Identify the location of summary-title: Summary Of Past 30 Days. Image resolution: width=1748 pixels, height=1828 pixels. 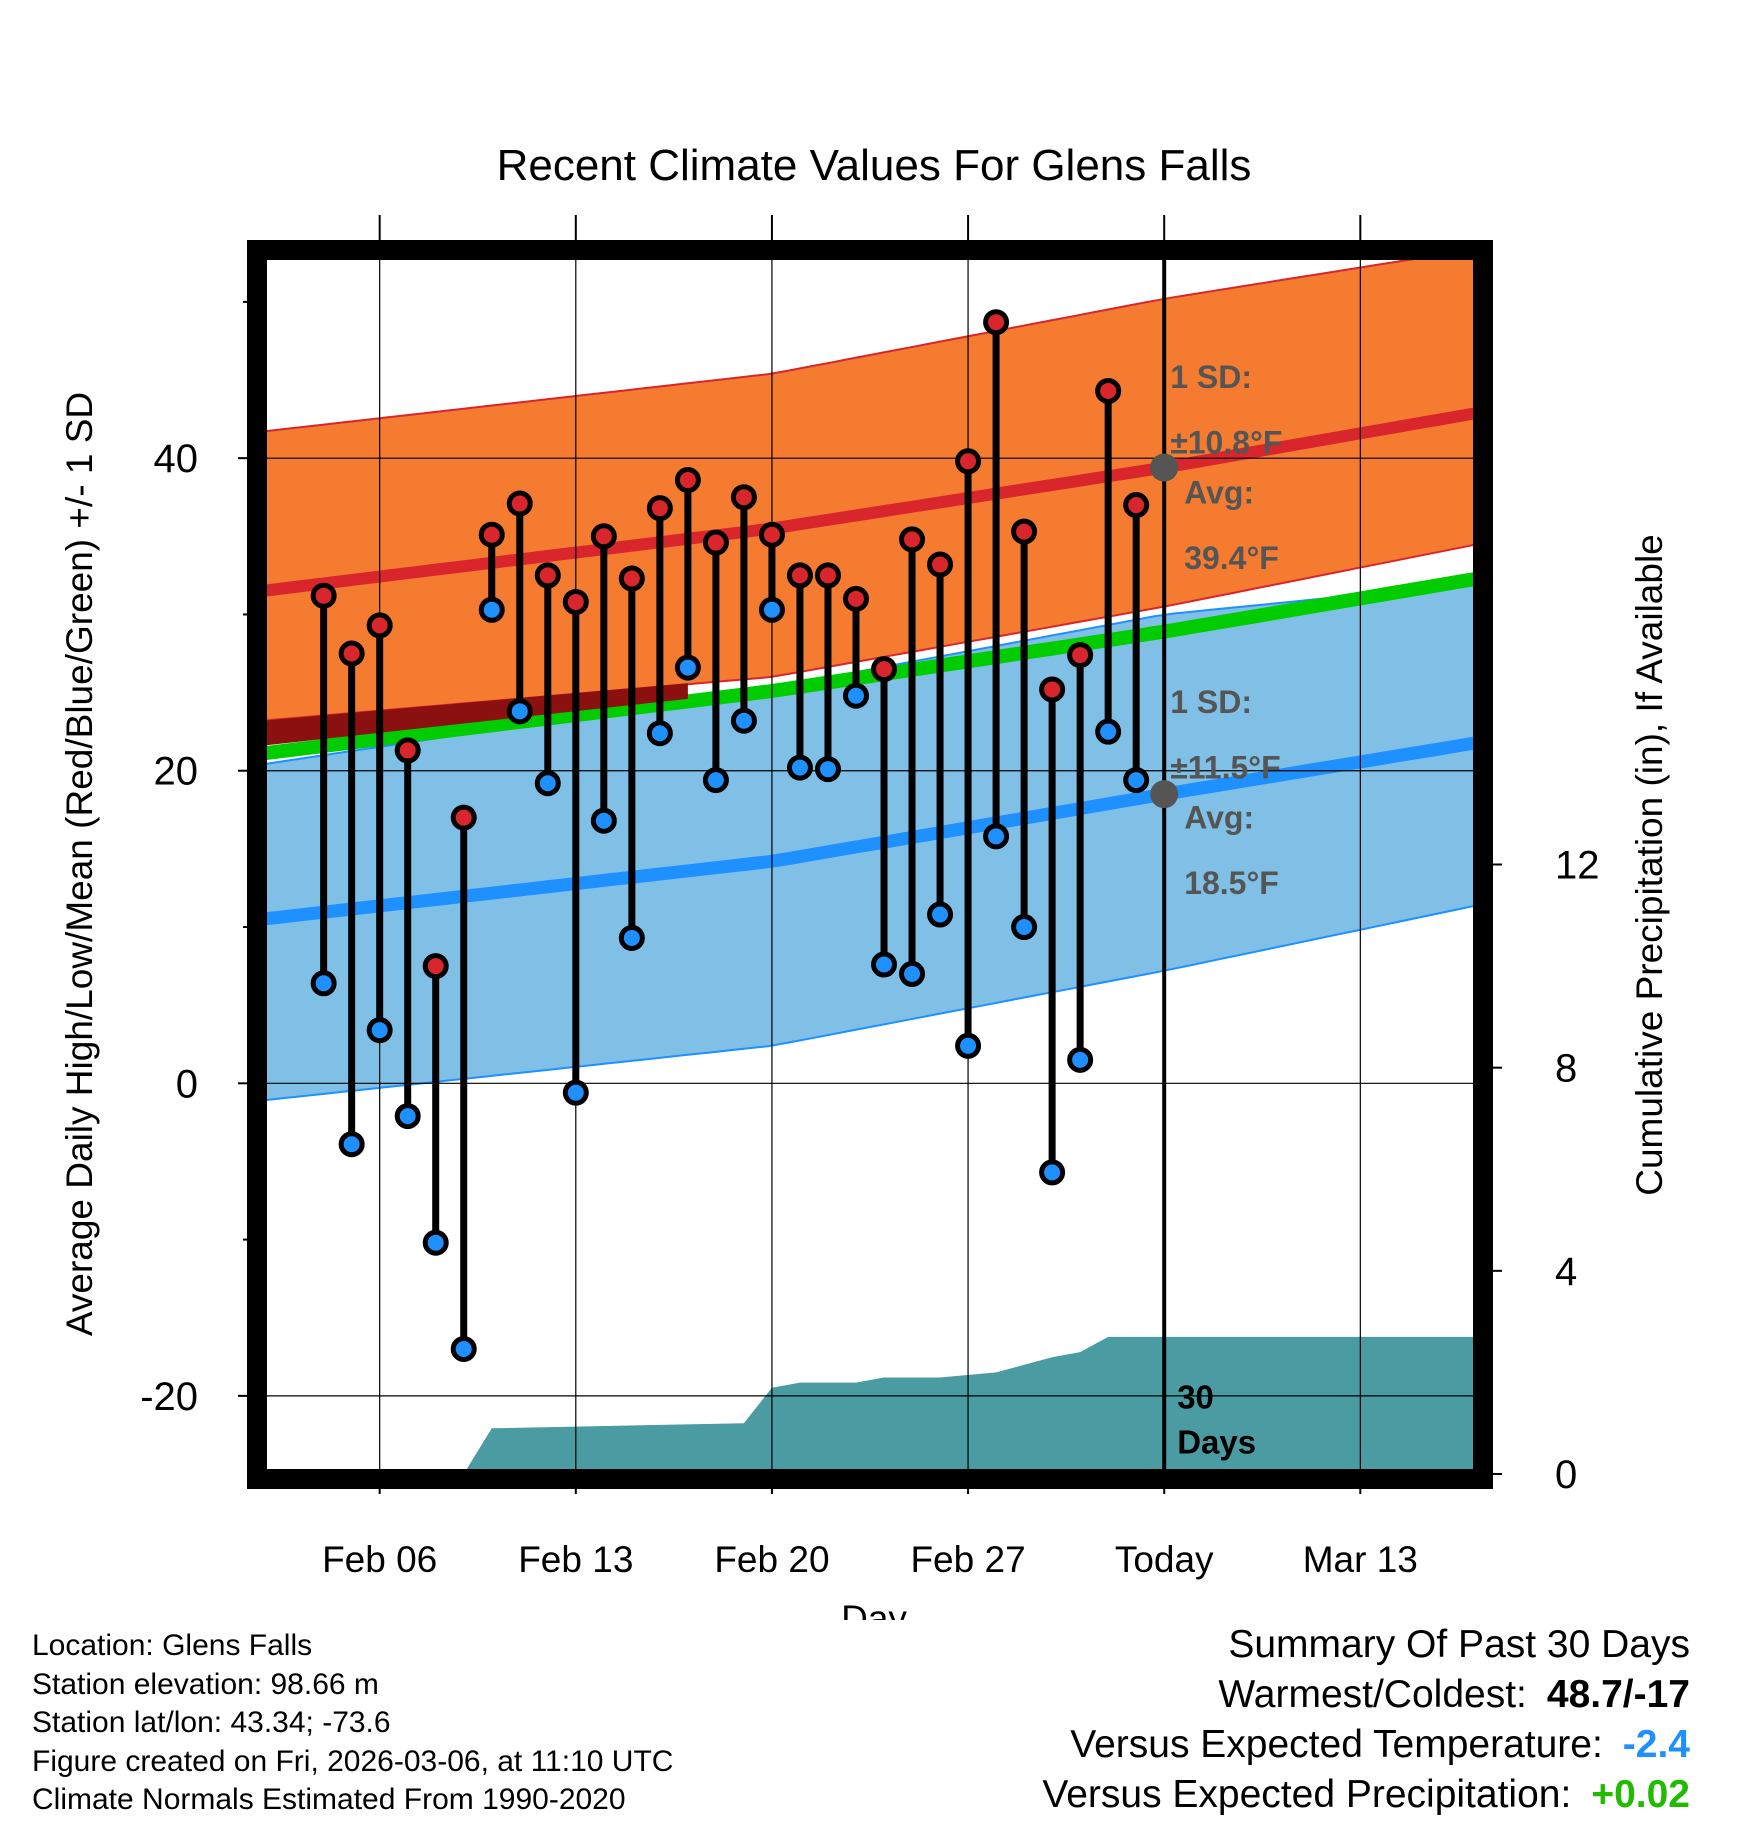
(1459, 1644).